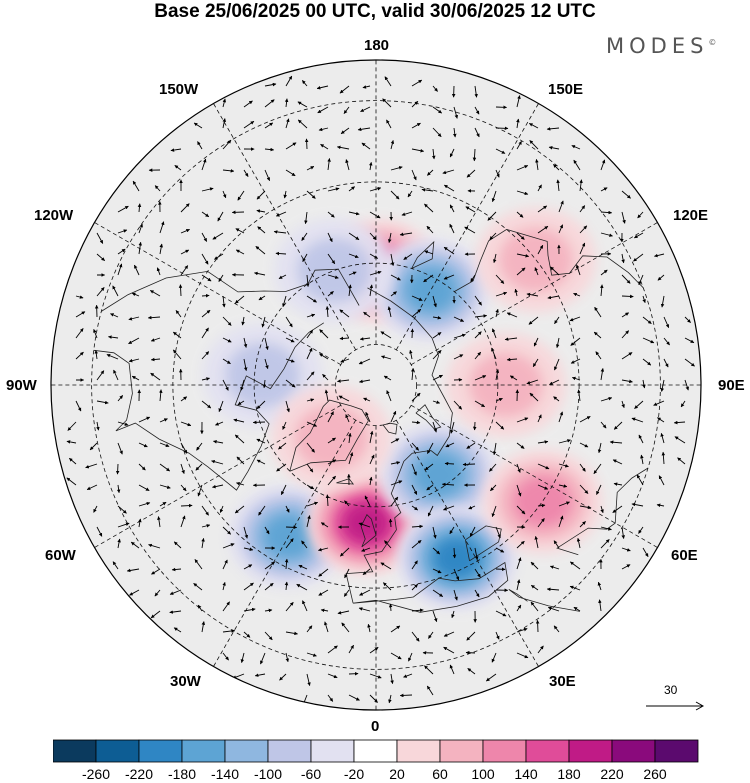  I want to click on meridian--30, so click(285, 543).